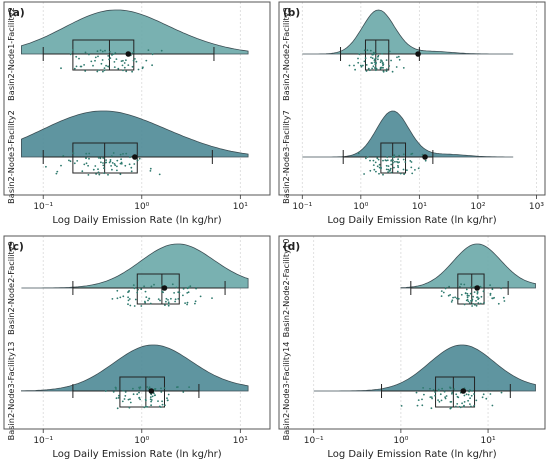 The image size is (550, 469). I want to click on series-Basin2-Node1-Facility2: Basin2-Node1-Facility2, so click(127, 54).